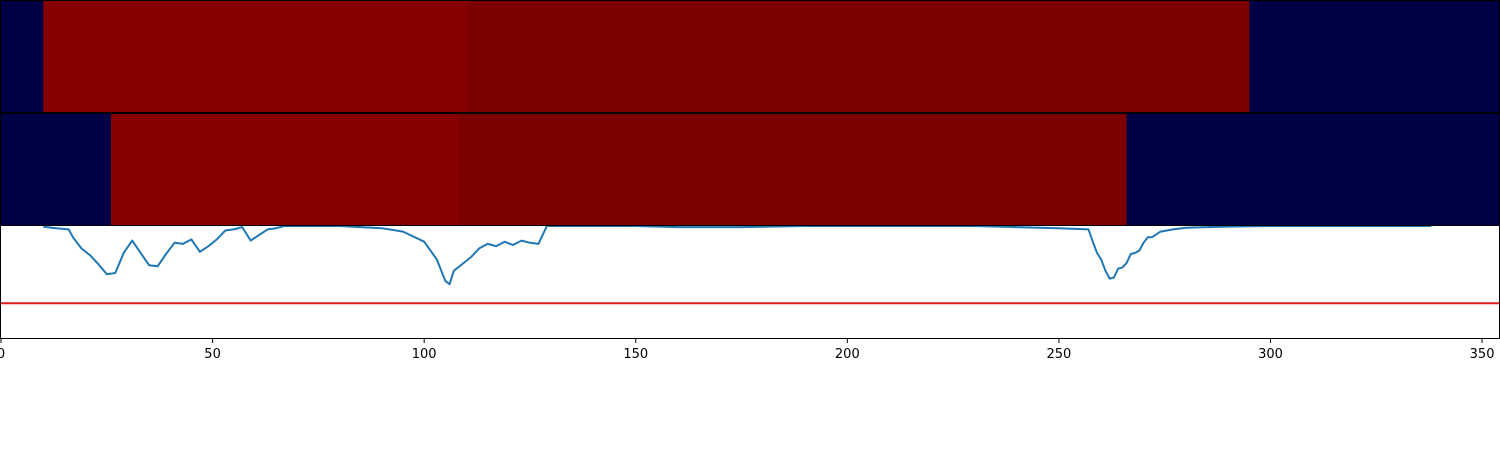  What do you see at coordinates (2, 354) in the screenshot?
I see `x-tick-label: 0` at bounding box center [2, 354].